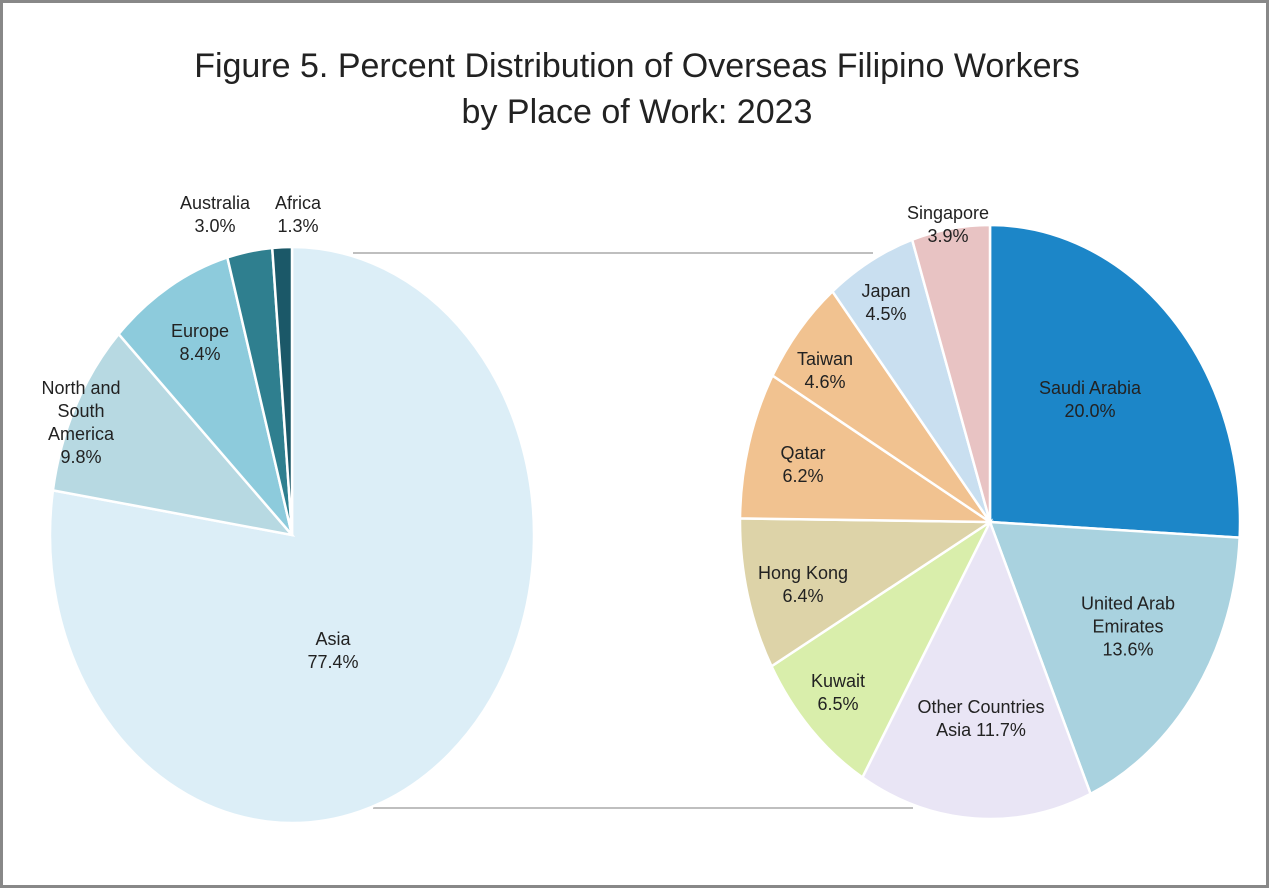 This screenshot has width=1269, height=888. Describe the element at coordinates (200, 343) in the screenshot. I see `slice-label: Europe 8.4%` at that location.